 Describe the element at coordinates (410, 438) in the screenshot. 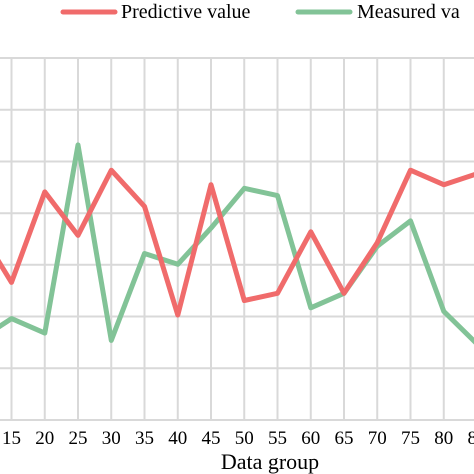

I see `x-tick-label: 75` at that location.